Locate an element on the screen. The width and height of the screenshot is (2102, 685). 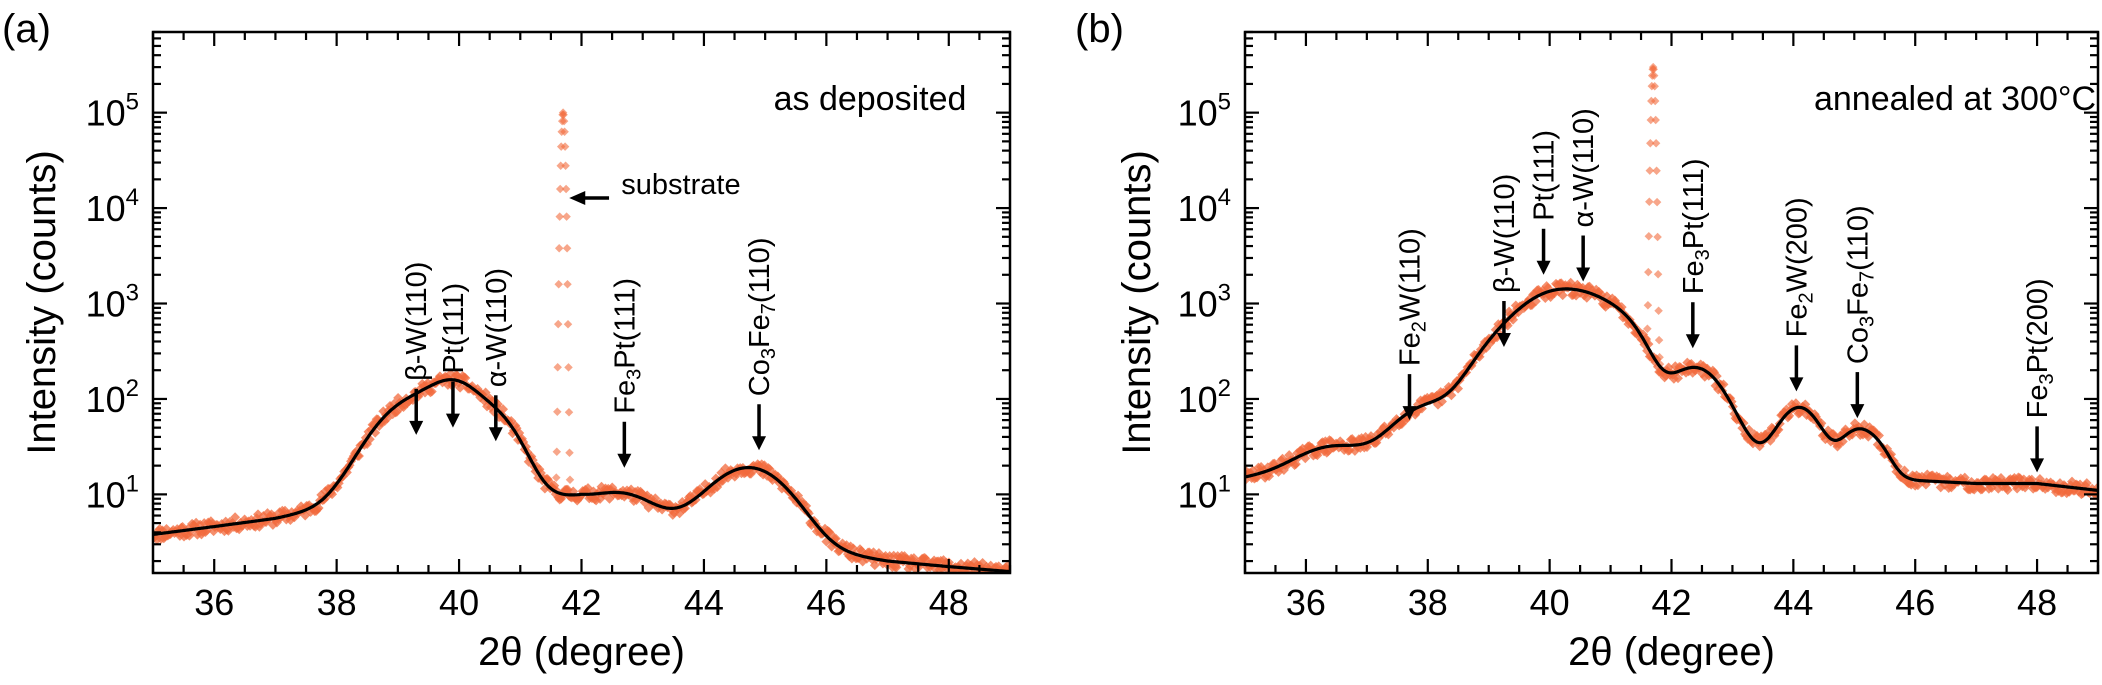
peak-annotation: Fe3Pt(111) is located at coordinates (627, 373).